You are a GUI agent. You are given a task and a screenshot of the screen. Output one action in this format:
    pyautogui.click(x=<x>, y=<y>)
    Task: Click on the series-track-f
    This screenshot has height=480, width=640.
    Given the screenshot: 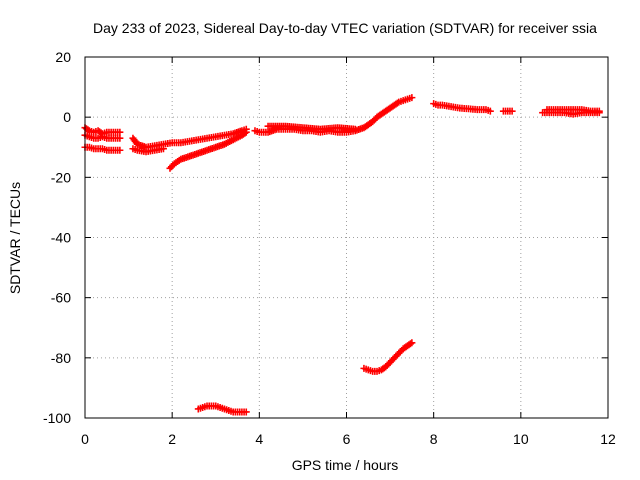 What is the action you would take?
    pyautogui.click(x=208, y=150)
    